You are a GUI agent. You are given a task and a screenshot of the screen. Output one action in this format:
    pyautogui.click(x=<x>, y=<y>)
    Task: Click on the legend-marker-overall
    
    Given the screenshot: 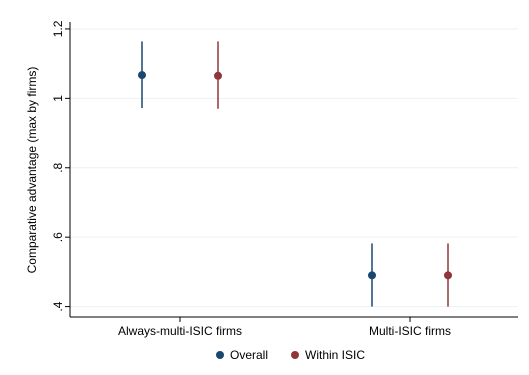 What is the action you would take?
    pyautogui.click(x=220, y=355)
    